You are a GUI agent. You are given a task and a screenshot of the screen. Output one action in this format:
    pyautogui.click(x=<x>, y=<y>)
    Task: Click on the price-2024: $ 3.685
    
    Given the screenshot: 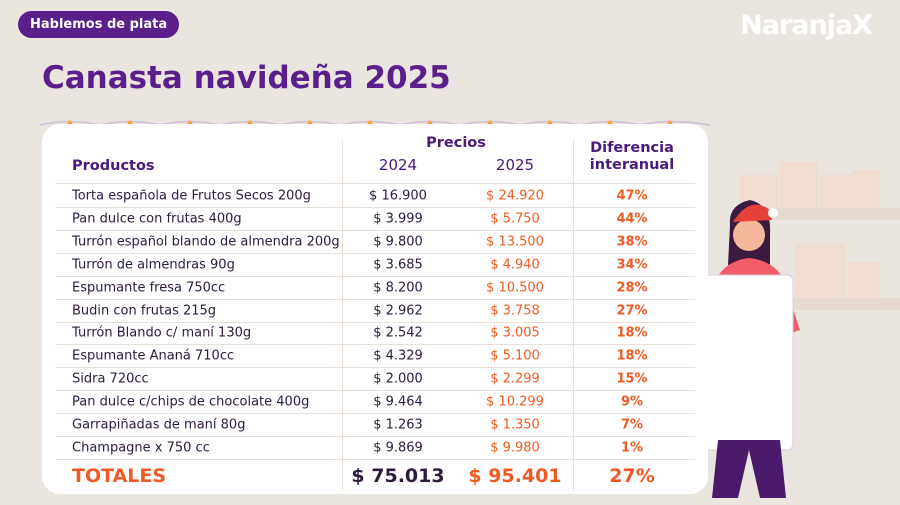 What is the action you would take?
    pyautogui.click(x=398, y=265)
    